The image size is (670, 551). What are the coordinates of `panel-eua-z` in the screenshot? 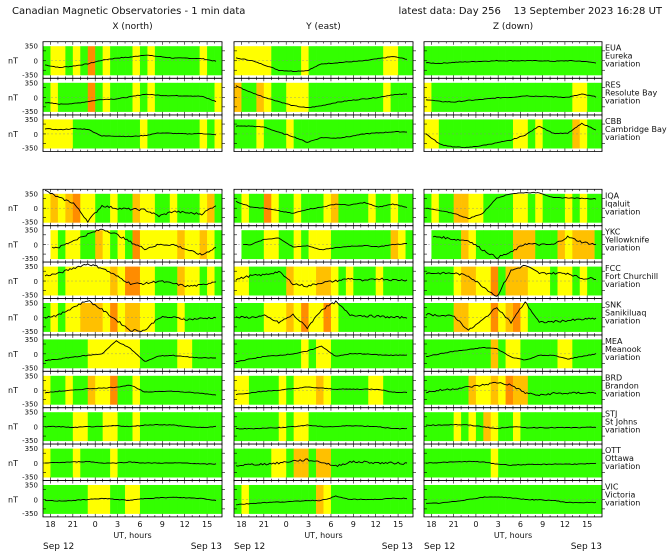 It's located at (514, 60).